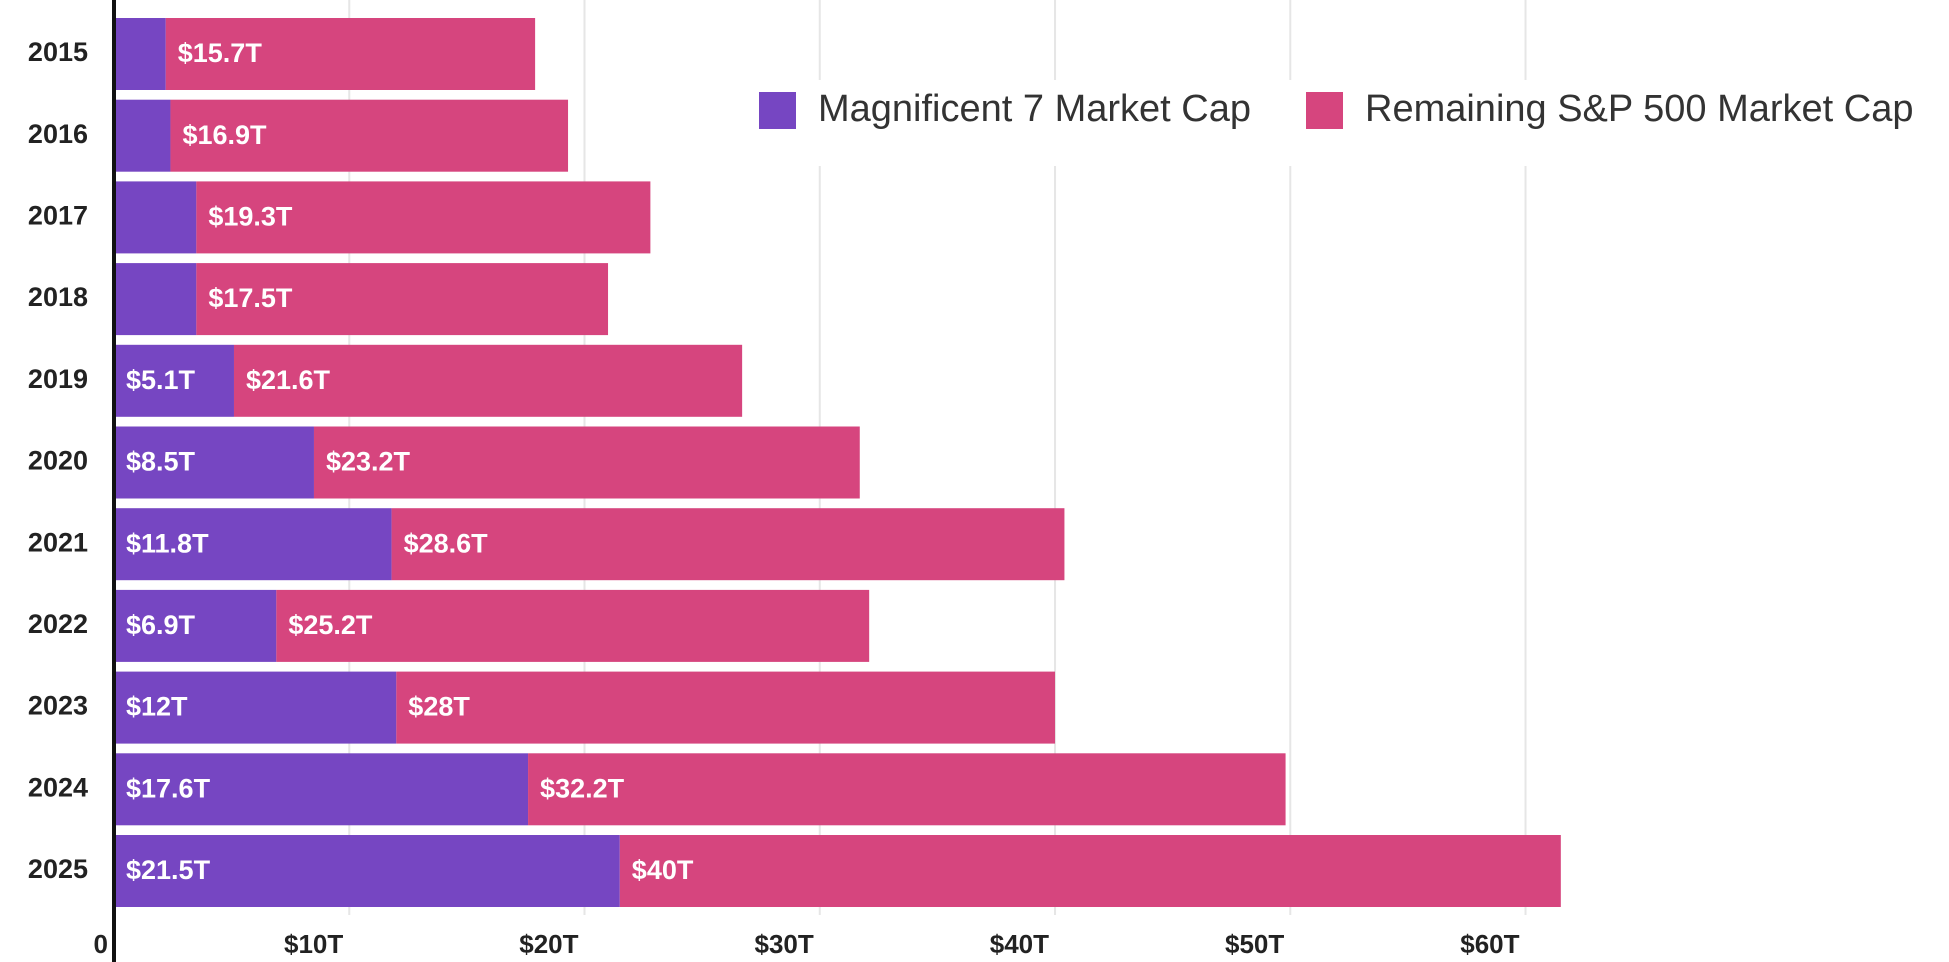  Describe the element at coordinates (1639, 109) in the screenshot. I see `legend-label: Remaining S&P 500 Market Cap` at that location.